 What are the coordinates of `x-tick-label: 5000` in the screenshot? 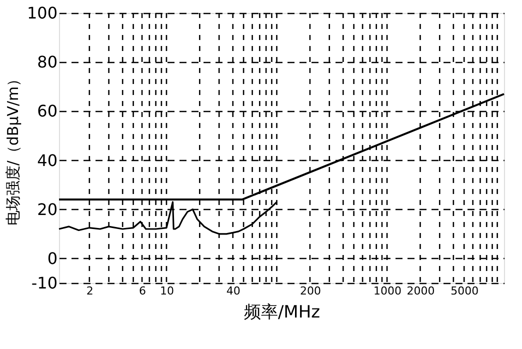 It's located at (464, 291).